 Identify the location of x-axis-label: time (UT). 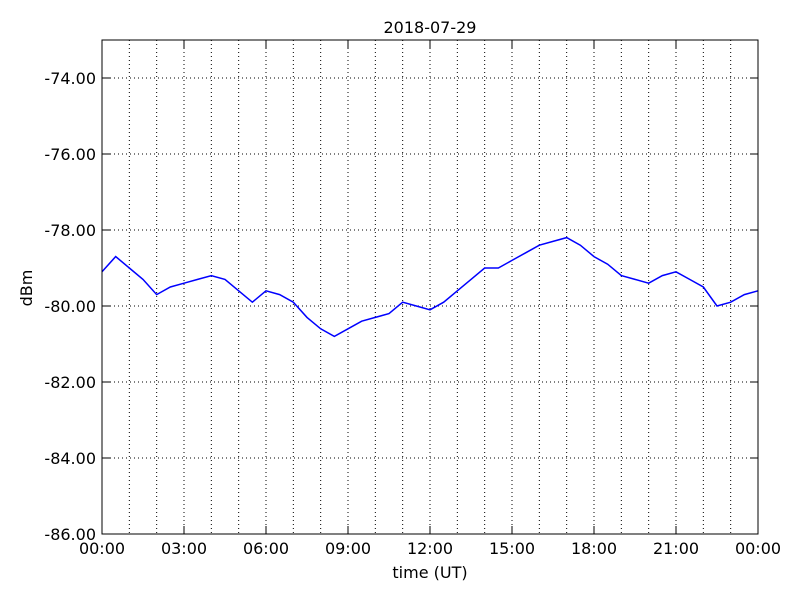
(429, 572).